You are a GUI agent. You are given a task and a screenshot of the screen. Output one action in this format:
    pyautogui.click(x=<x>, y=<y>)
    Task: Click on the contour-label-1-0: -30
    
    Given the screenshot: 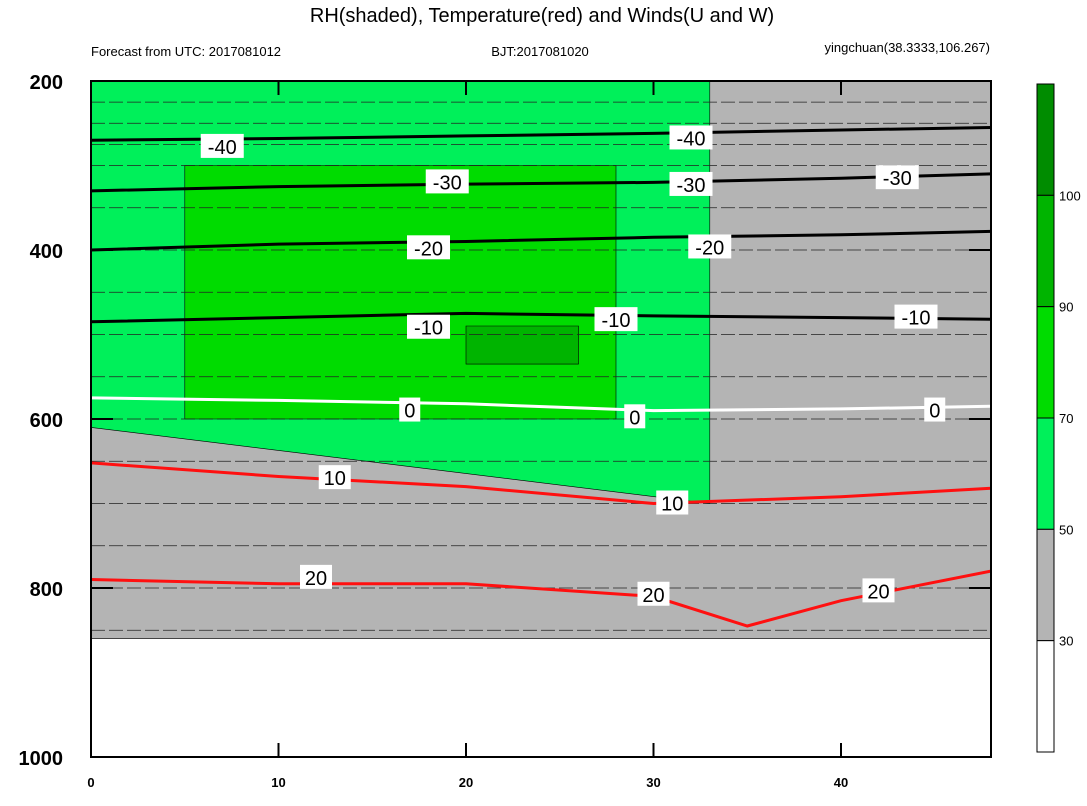 What is the action you would take?
    pyautogui.click(x=447, y=183)
    